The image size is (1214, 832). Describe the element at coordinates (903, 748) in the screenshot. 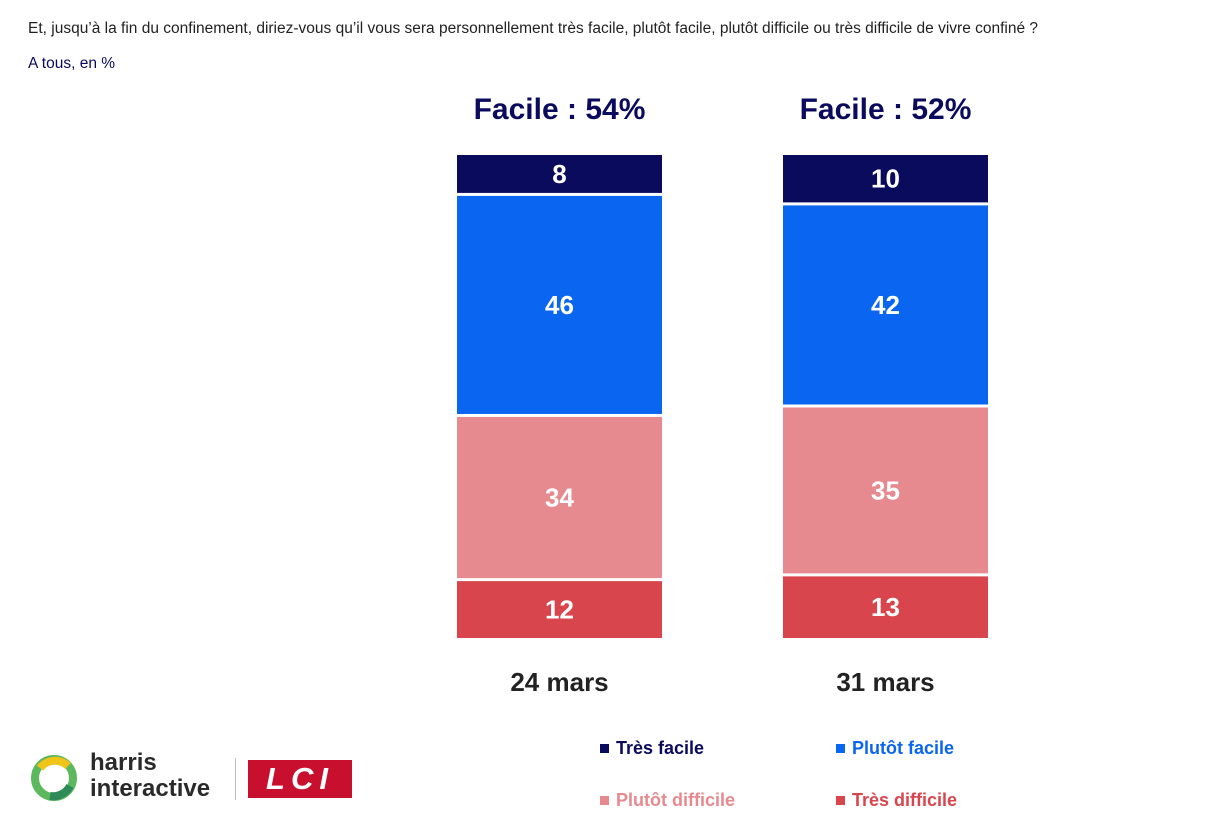

I see `legend-label-plutot-facile: Plutôt facile` at that location.